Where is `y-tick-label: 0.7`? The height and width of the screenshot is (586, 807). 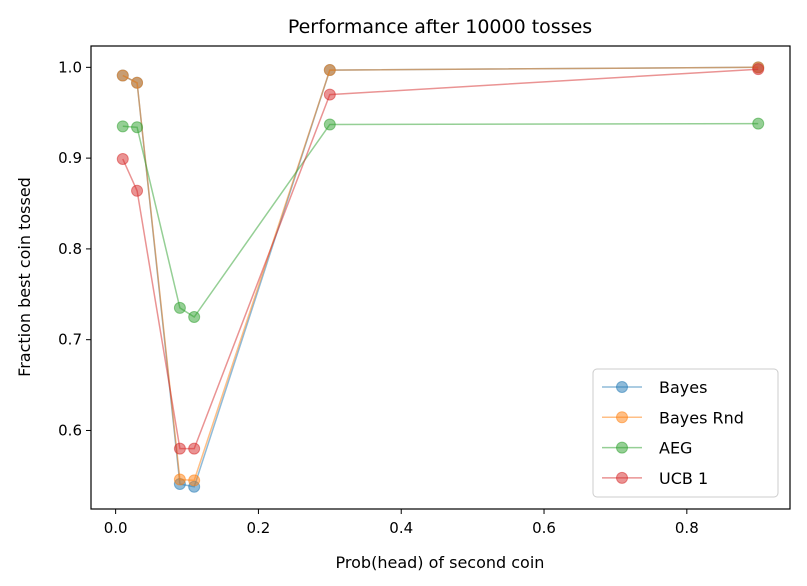
y-tick-label: 0.7 is located at coordinates (70, 340).